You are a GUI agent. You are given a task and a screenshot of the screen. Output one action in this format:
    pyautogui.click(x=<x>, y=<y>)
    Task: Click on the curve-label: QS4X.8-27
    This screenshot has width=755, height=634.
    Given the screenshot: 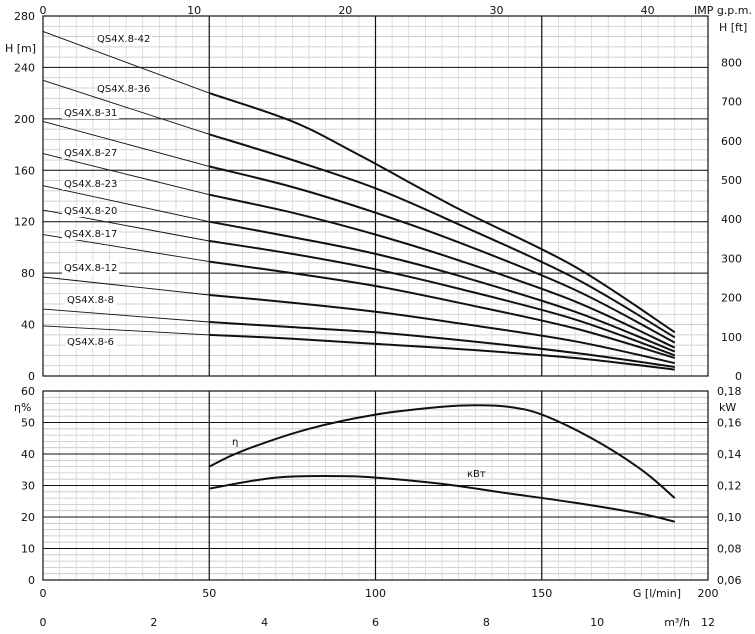 What is the action you would take?
    pyautogui.click(x=90, y=153)
    